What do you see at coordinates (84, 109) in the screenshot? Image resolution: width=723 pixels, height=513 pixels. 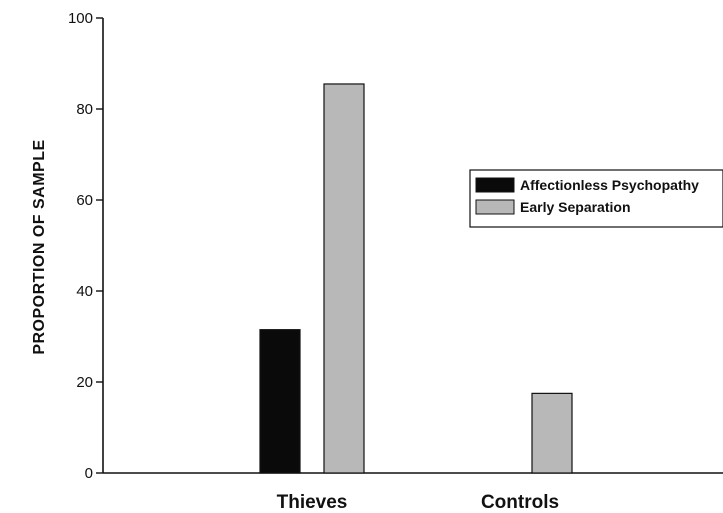 I see `y-tick-label: 80` at bounding box center [84, 109].